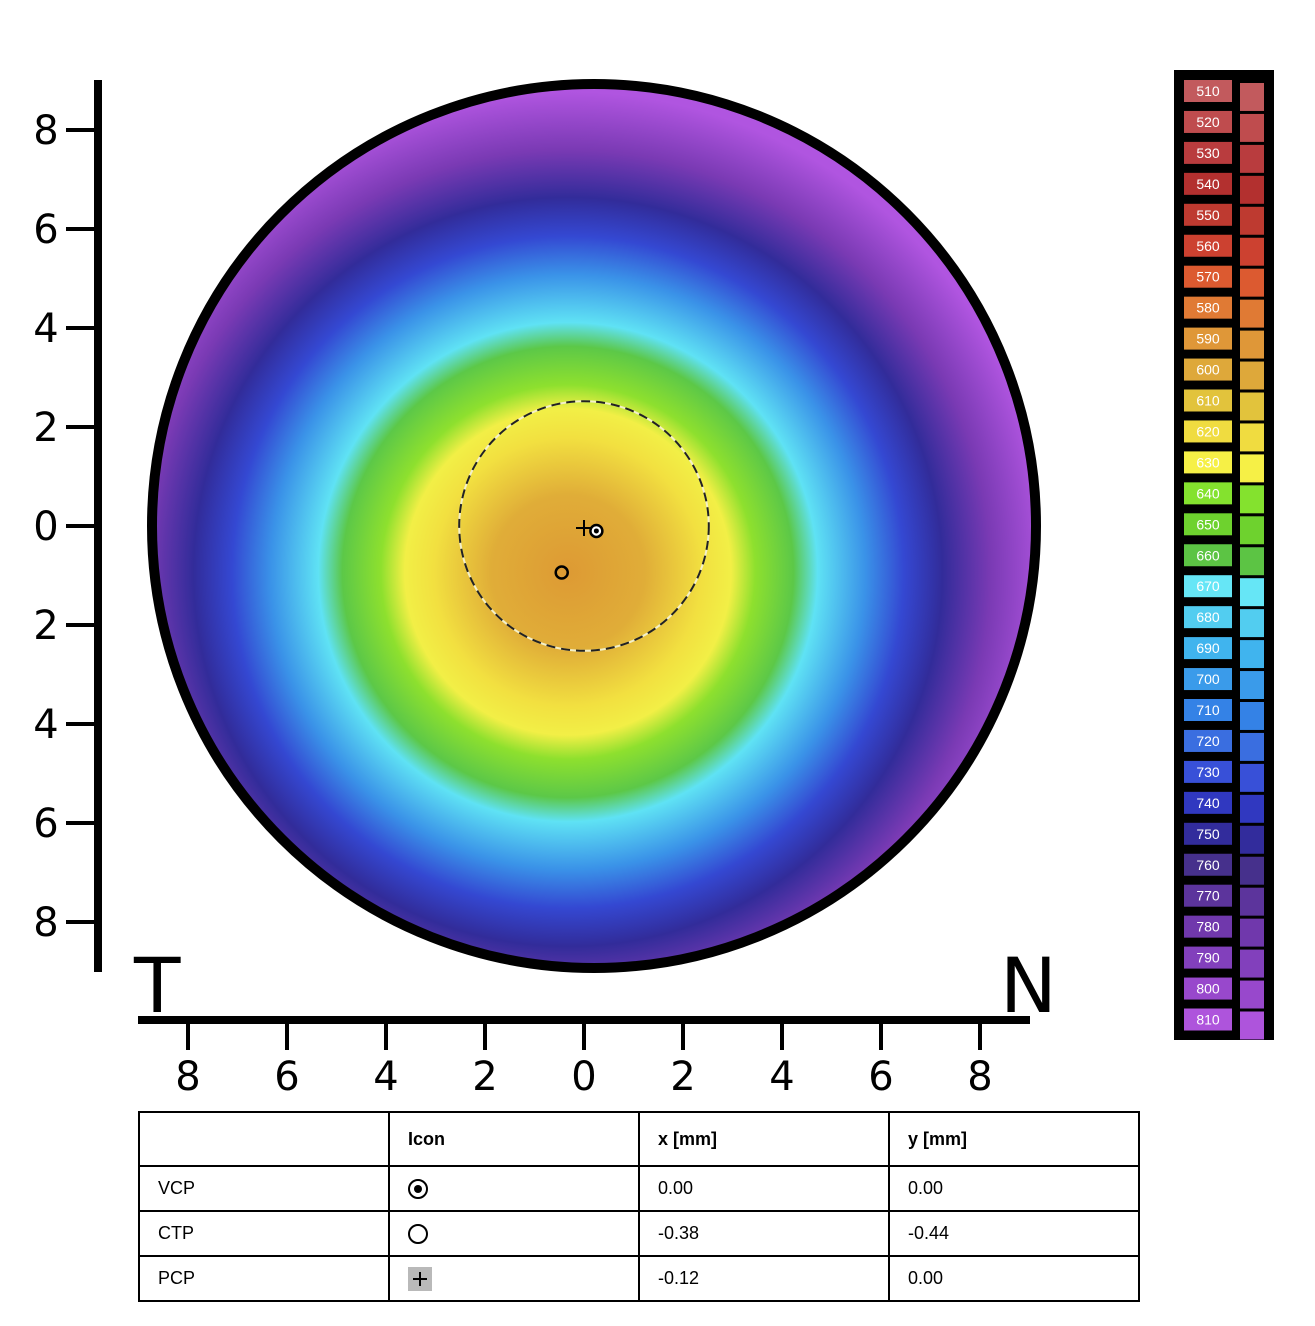 This screenshot has height=1326, width=1315. I want to click on legend-label: 780, so click(1208, 927).